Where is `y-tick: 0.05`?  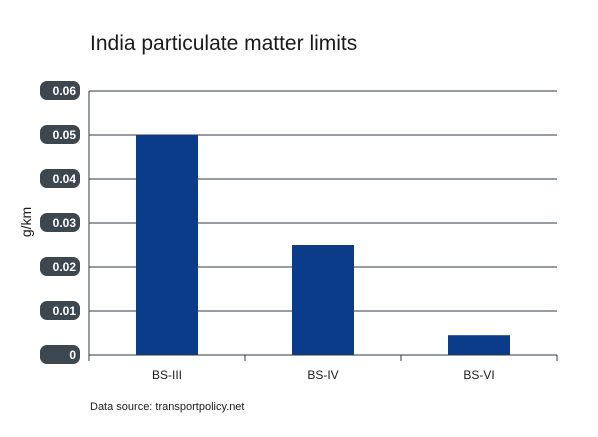 y-tick: 0.05 is located at coordinates (60, 134).